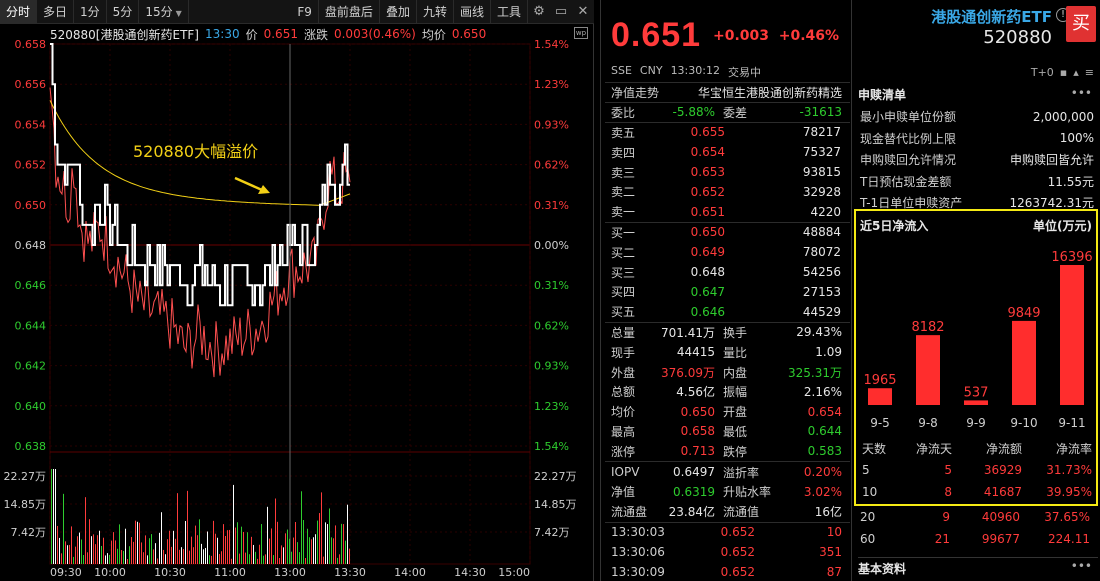  Describe the element at coordinates (398, 12) in the screenshot. I see `overlay-button: 叠加` at that location.